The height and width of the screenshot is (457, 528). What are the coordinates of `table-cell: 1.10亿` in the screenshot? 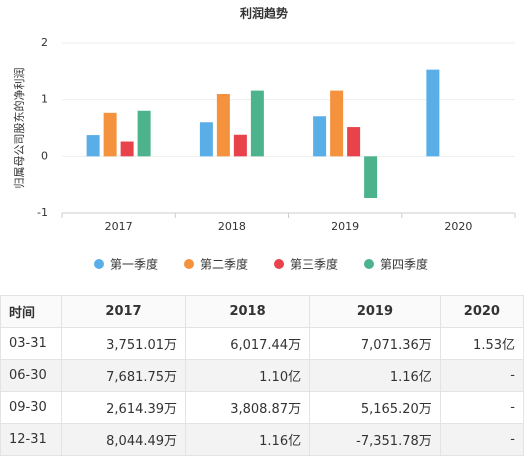 It's located at (248, 375).